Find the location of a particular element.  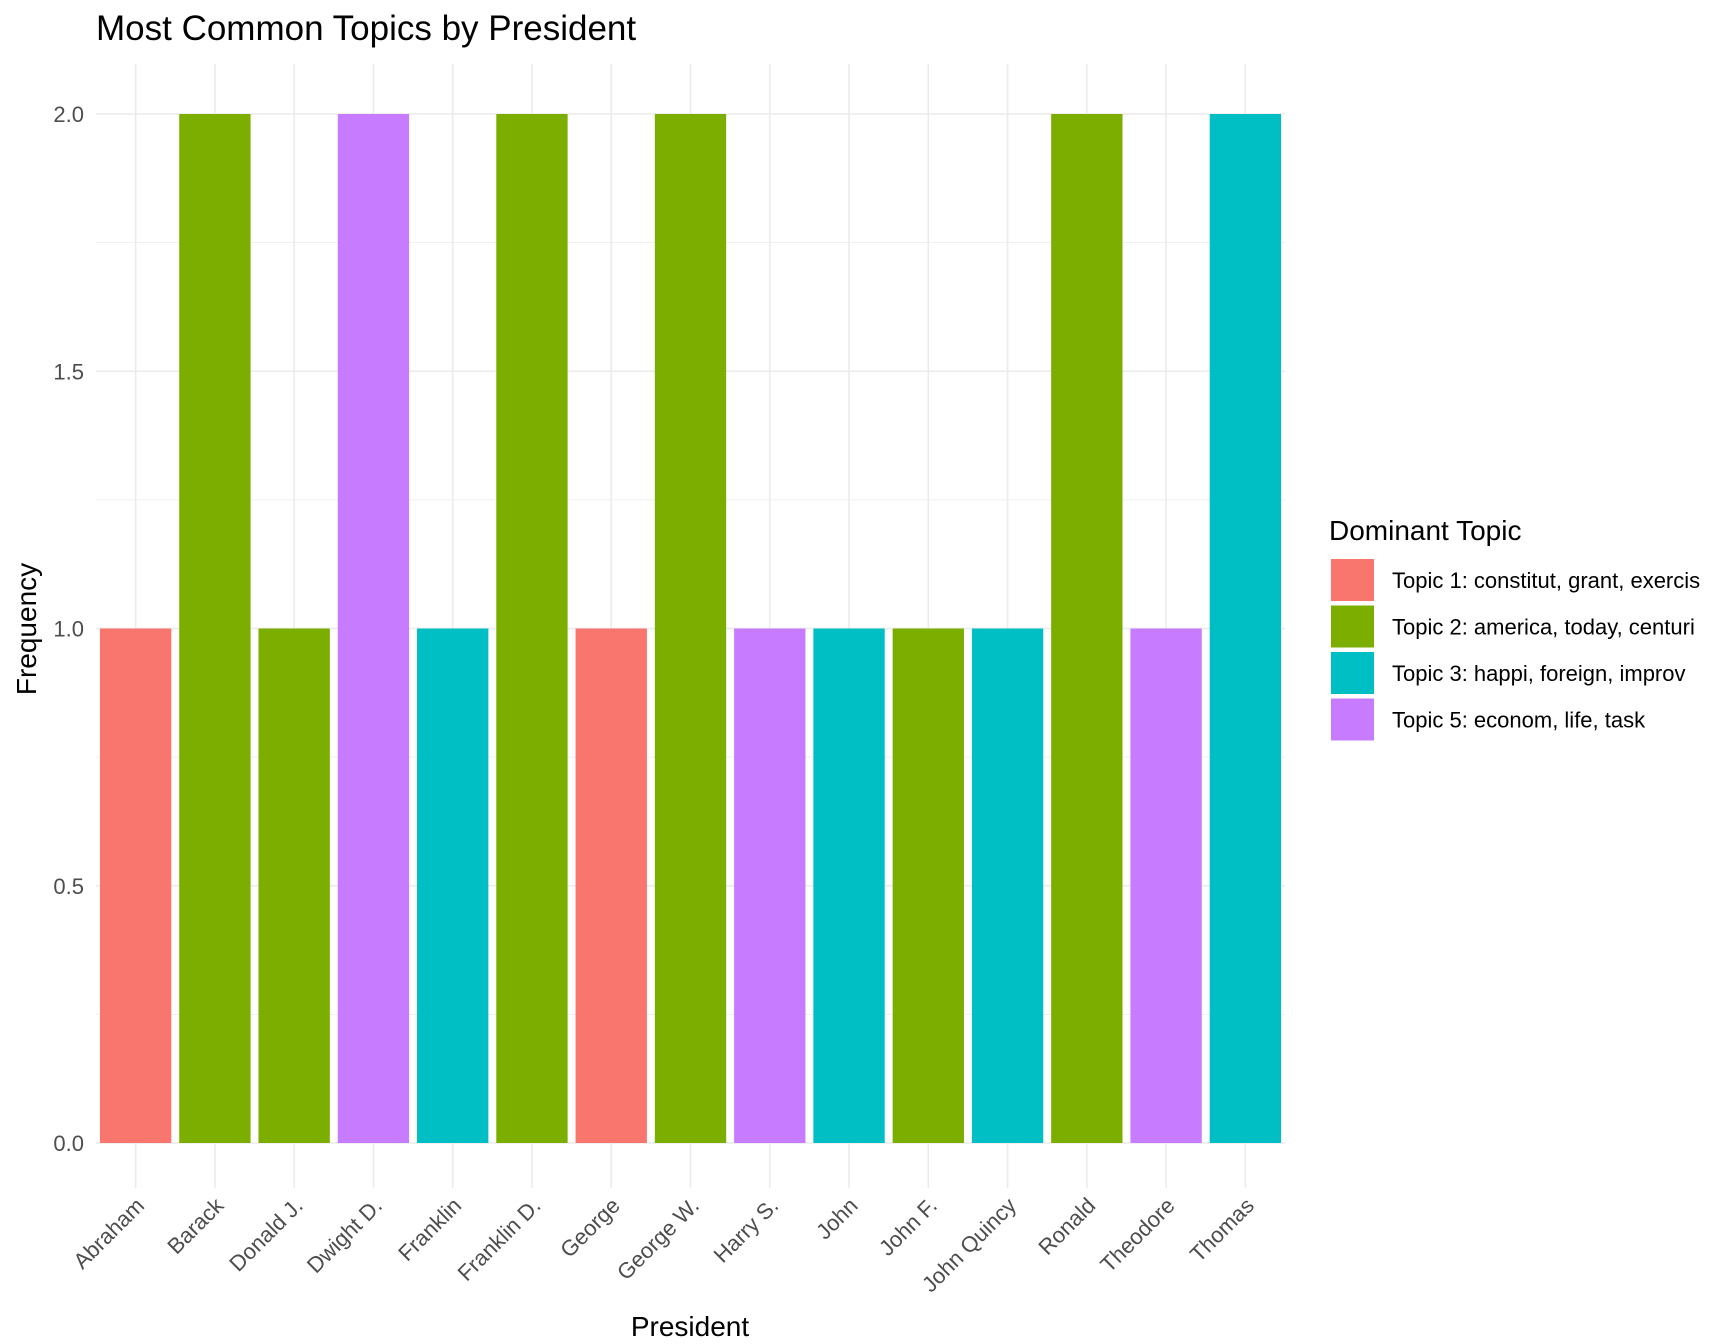

x-tick-label: Dwight D. is located at coordinates (344, 1235).